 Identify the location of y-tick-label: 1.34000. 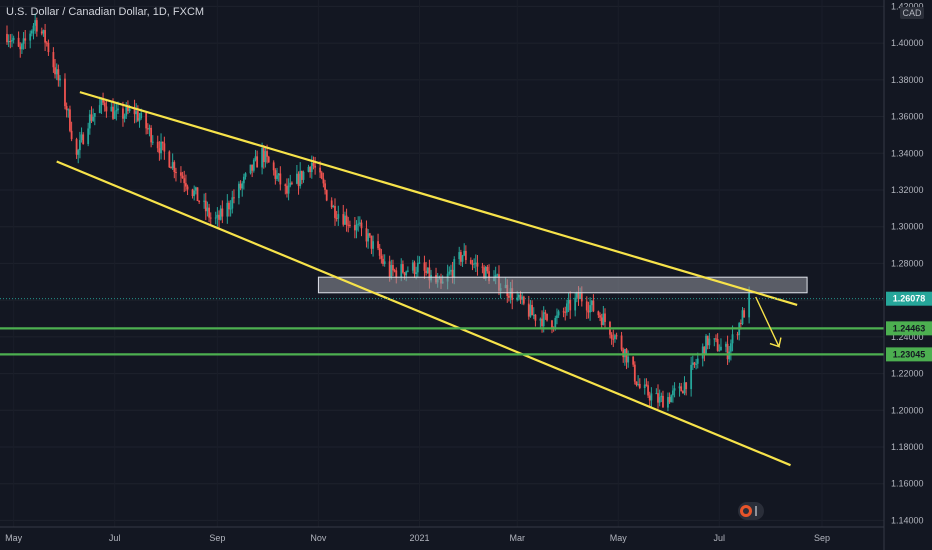
(907, 153).